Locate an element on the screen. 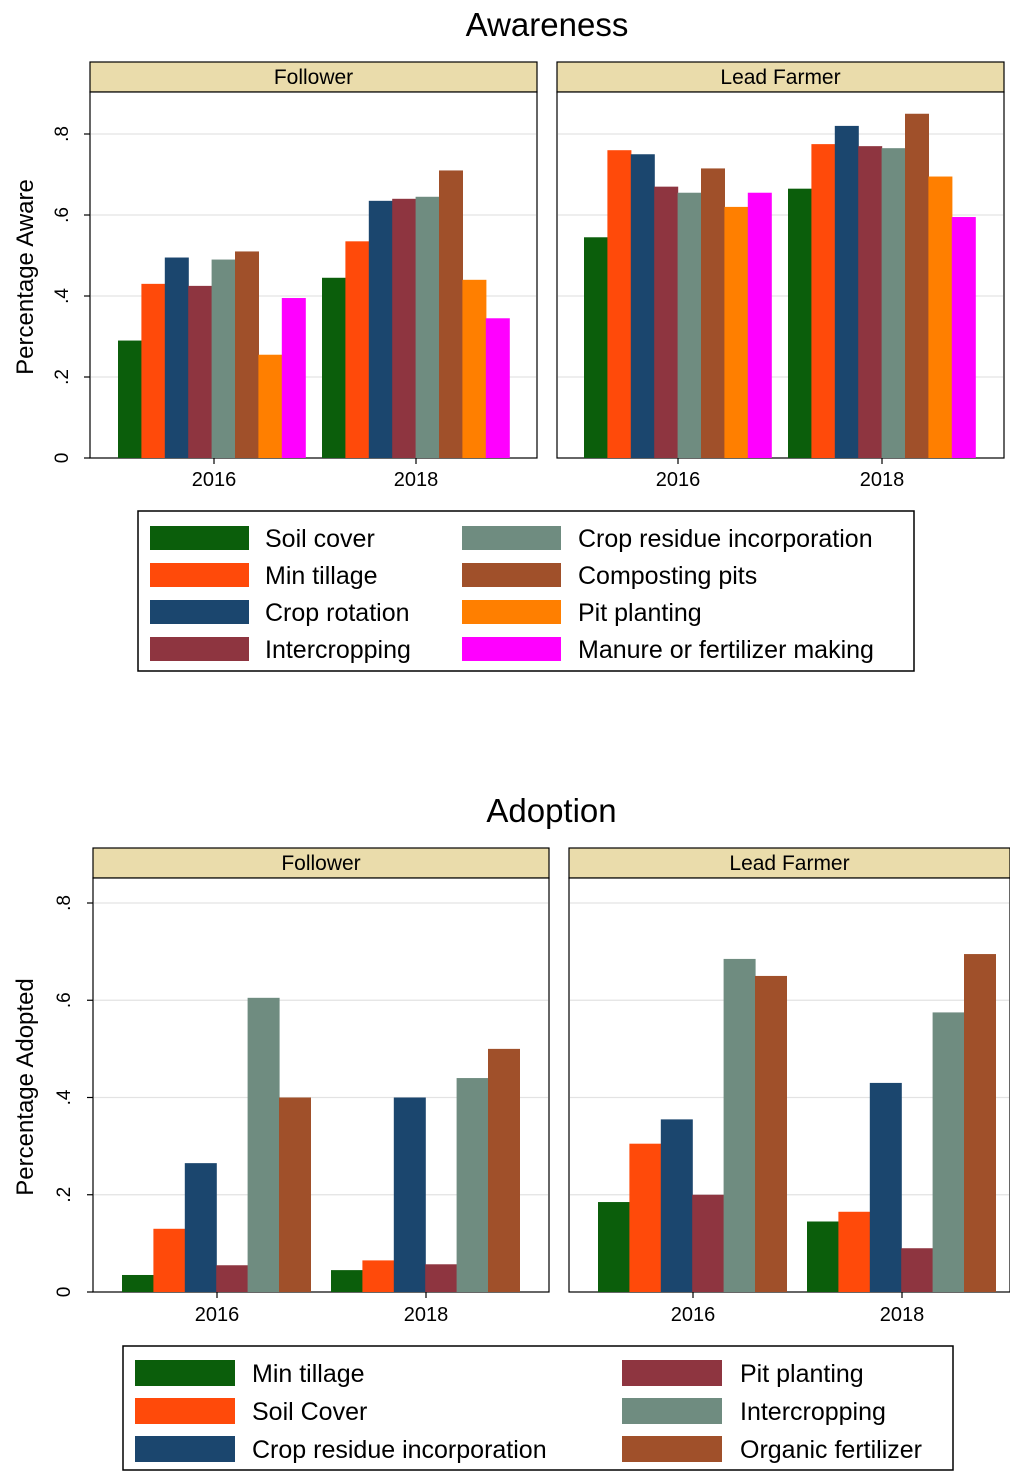 Image resolution: width=1010 pixels, height=1472 pixels. panel-lead-farmer: Lead Farmer 2016 2018 is located at coordinates (789, 1086).